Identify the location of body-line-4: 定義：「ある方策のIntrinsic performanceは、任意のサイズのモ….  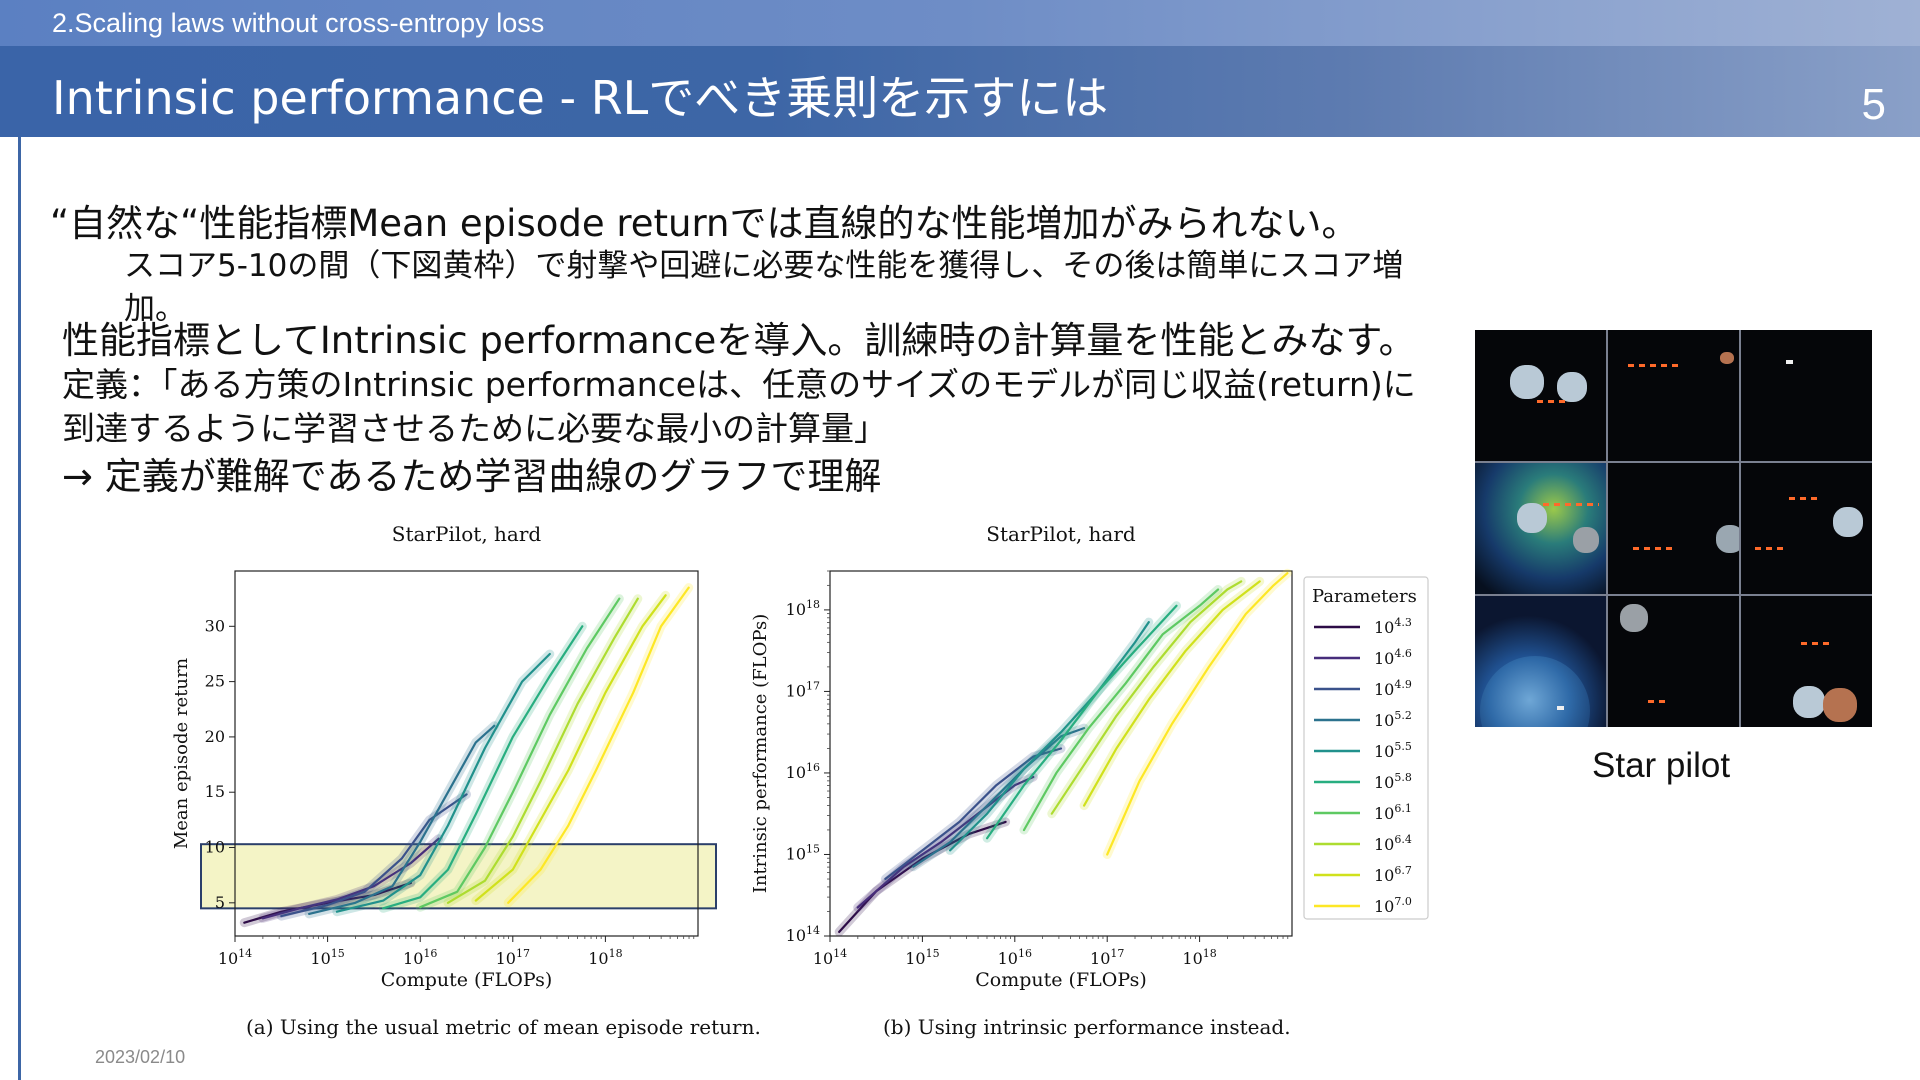
(739, 384).